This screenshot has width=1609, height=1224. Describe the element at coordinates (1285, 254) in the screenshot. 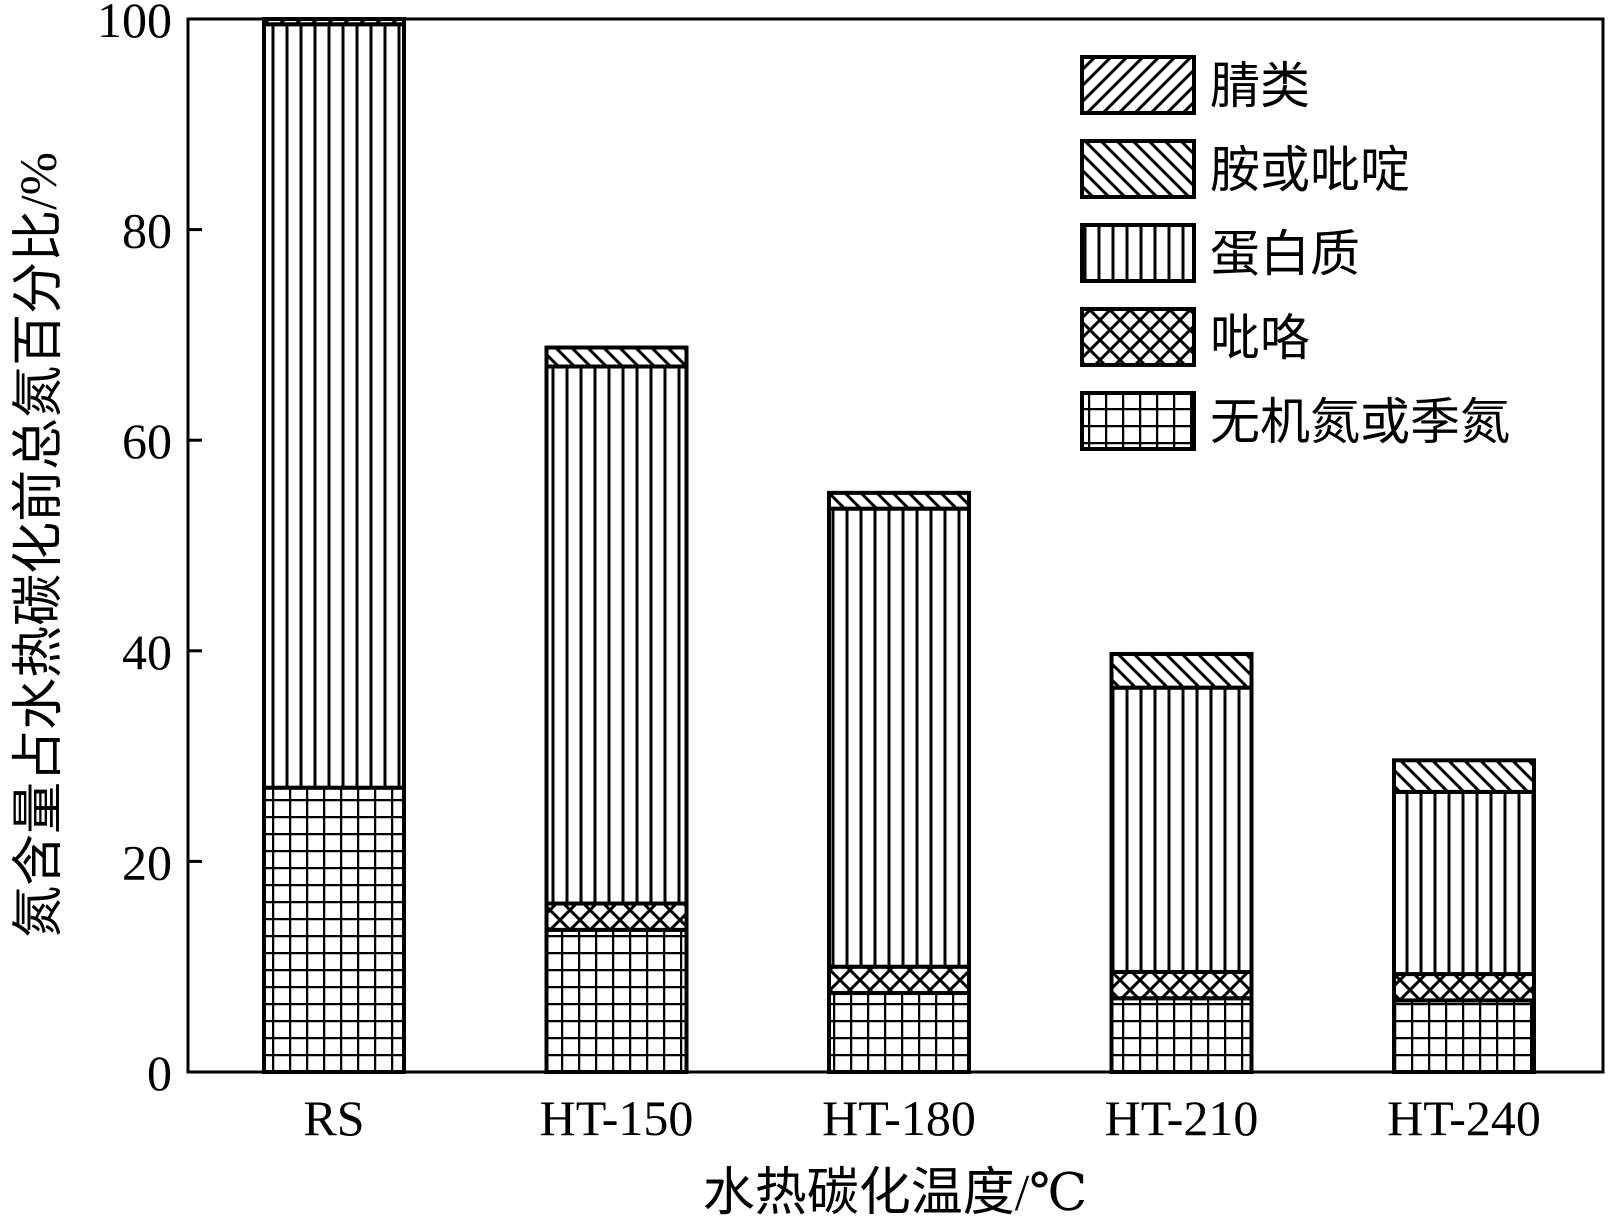

I see `legend-label: 蛋白质` at that location.